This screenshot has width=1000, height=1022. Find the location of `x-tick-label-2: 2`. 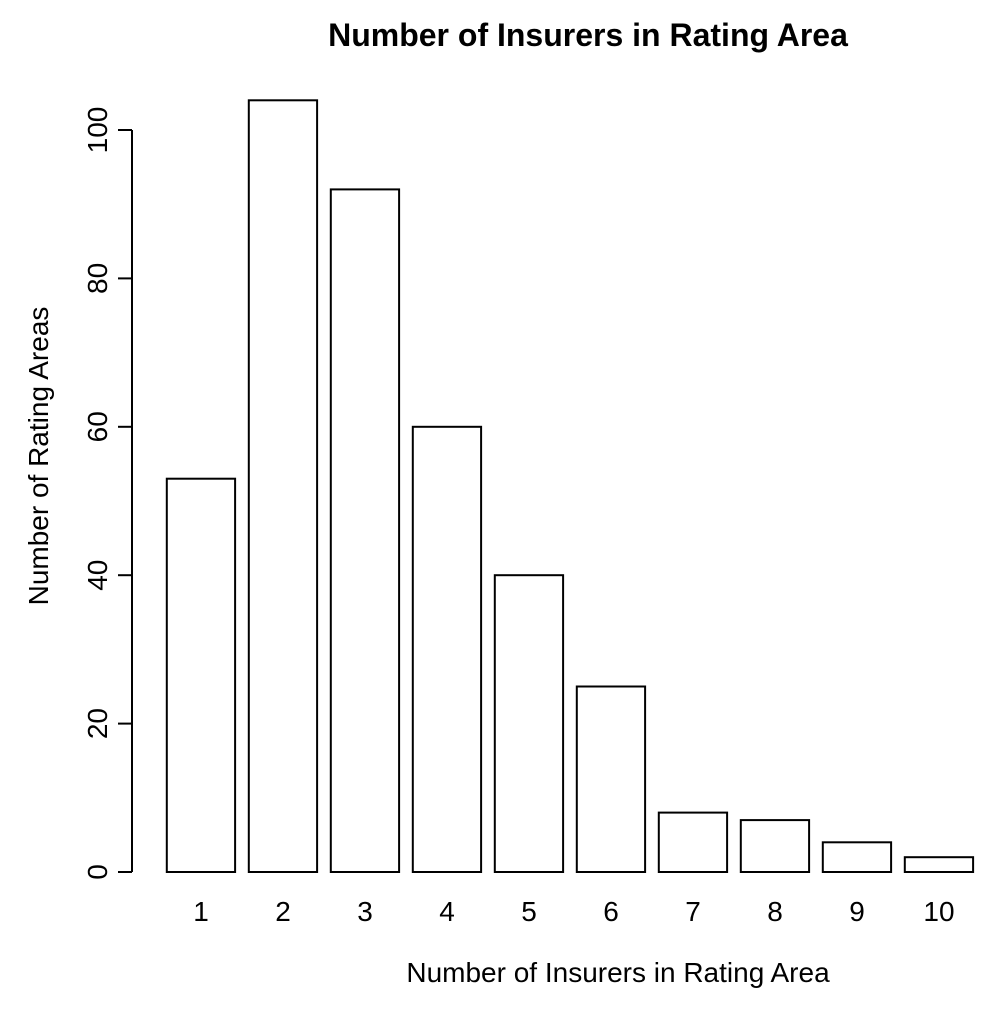

x-tick-label-2: 2 is located at coordinates (283, 911).